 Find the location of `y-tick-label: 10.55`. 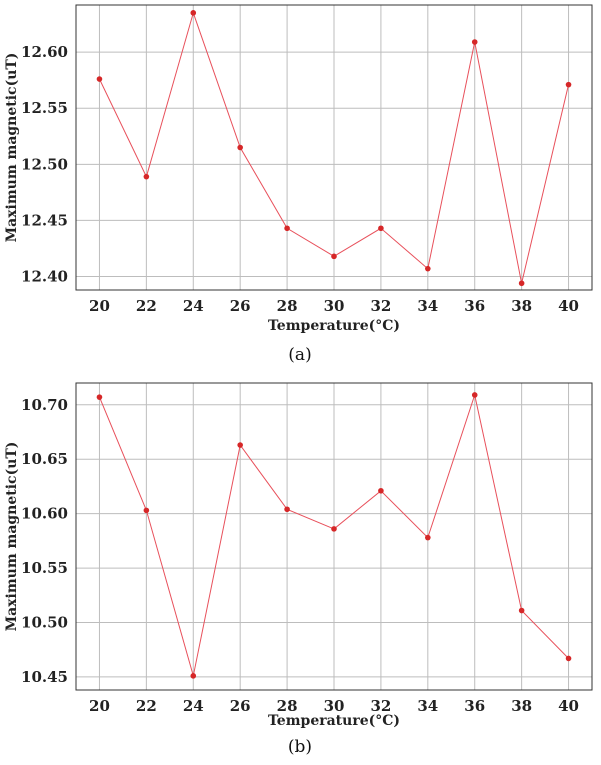

y-tick-label: 10.55 is located at coordinates (44, 568).